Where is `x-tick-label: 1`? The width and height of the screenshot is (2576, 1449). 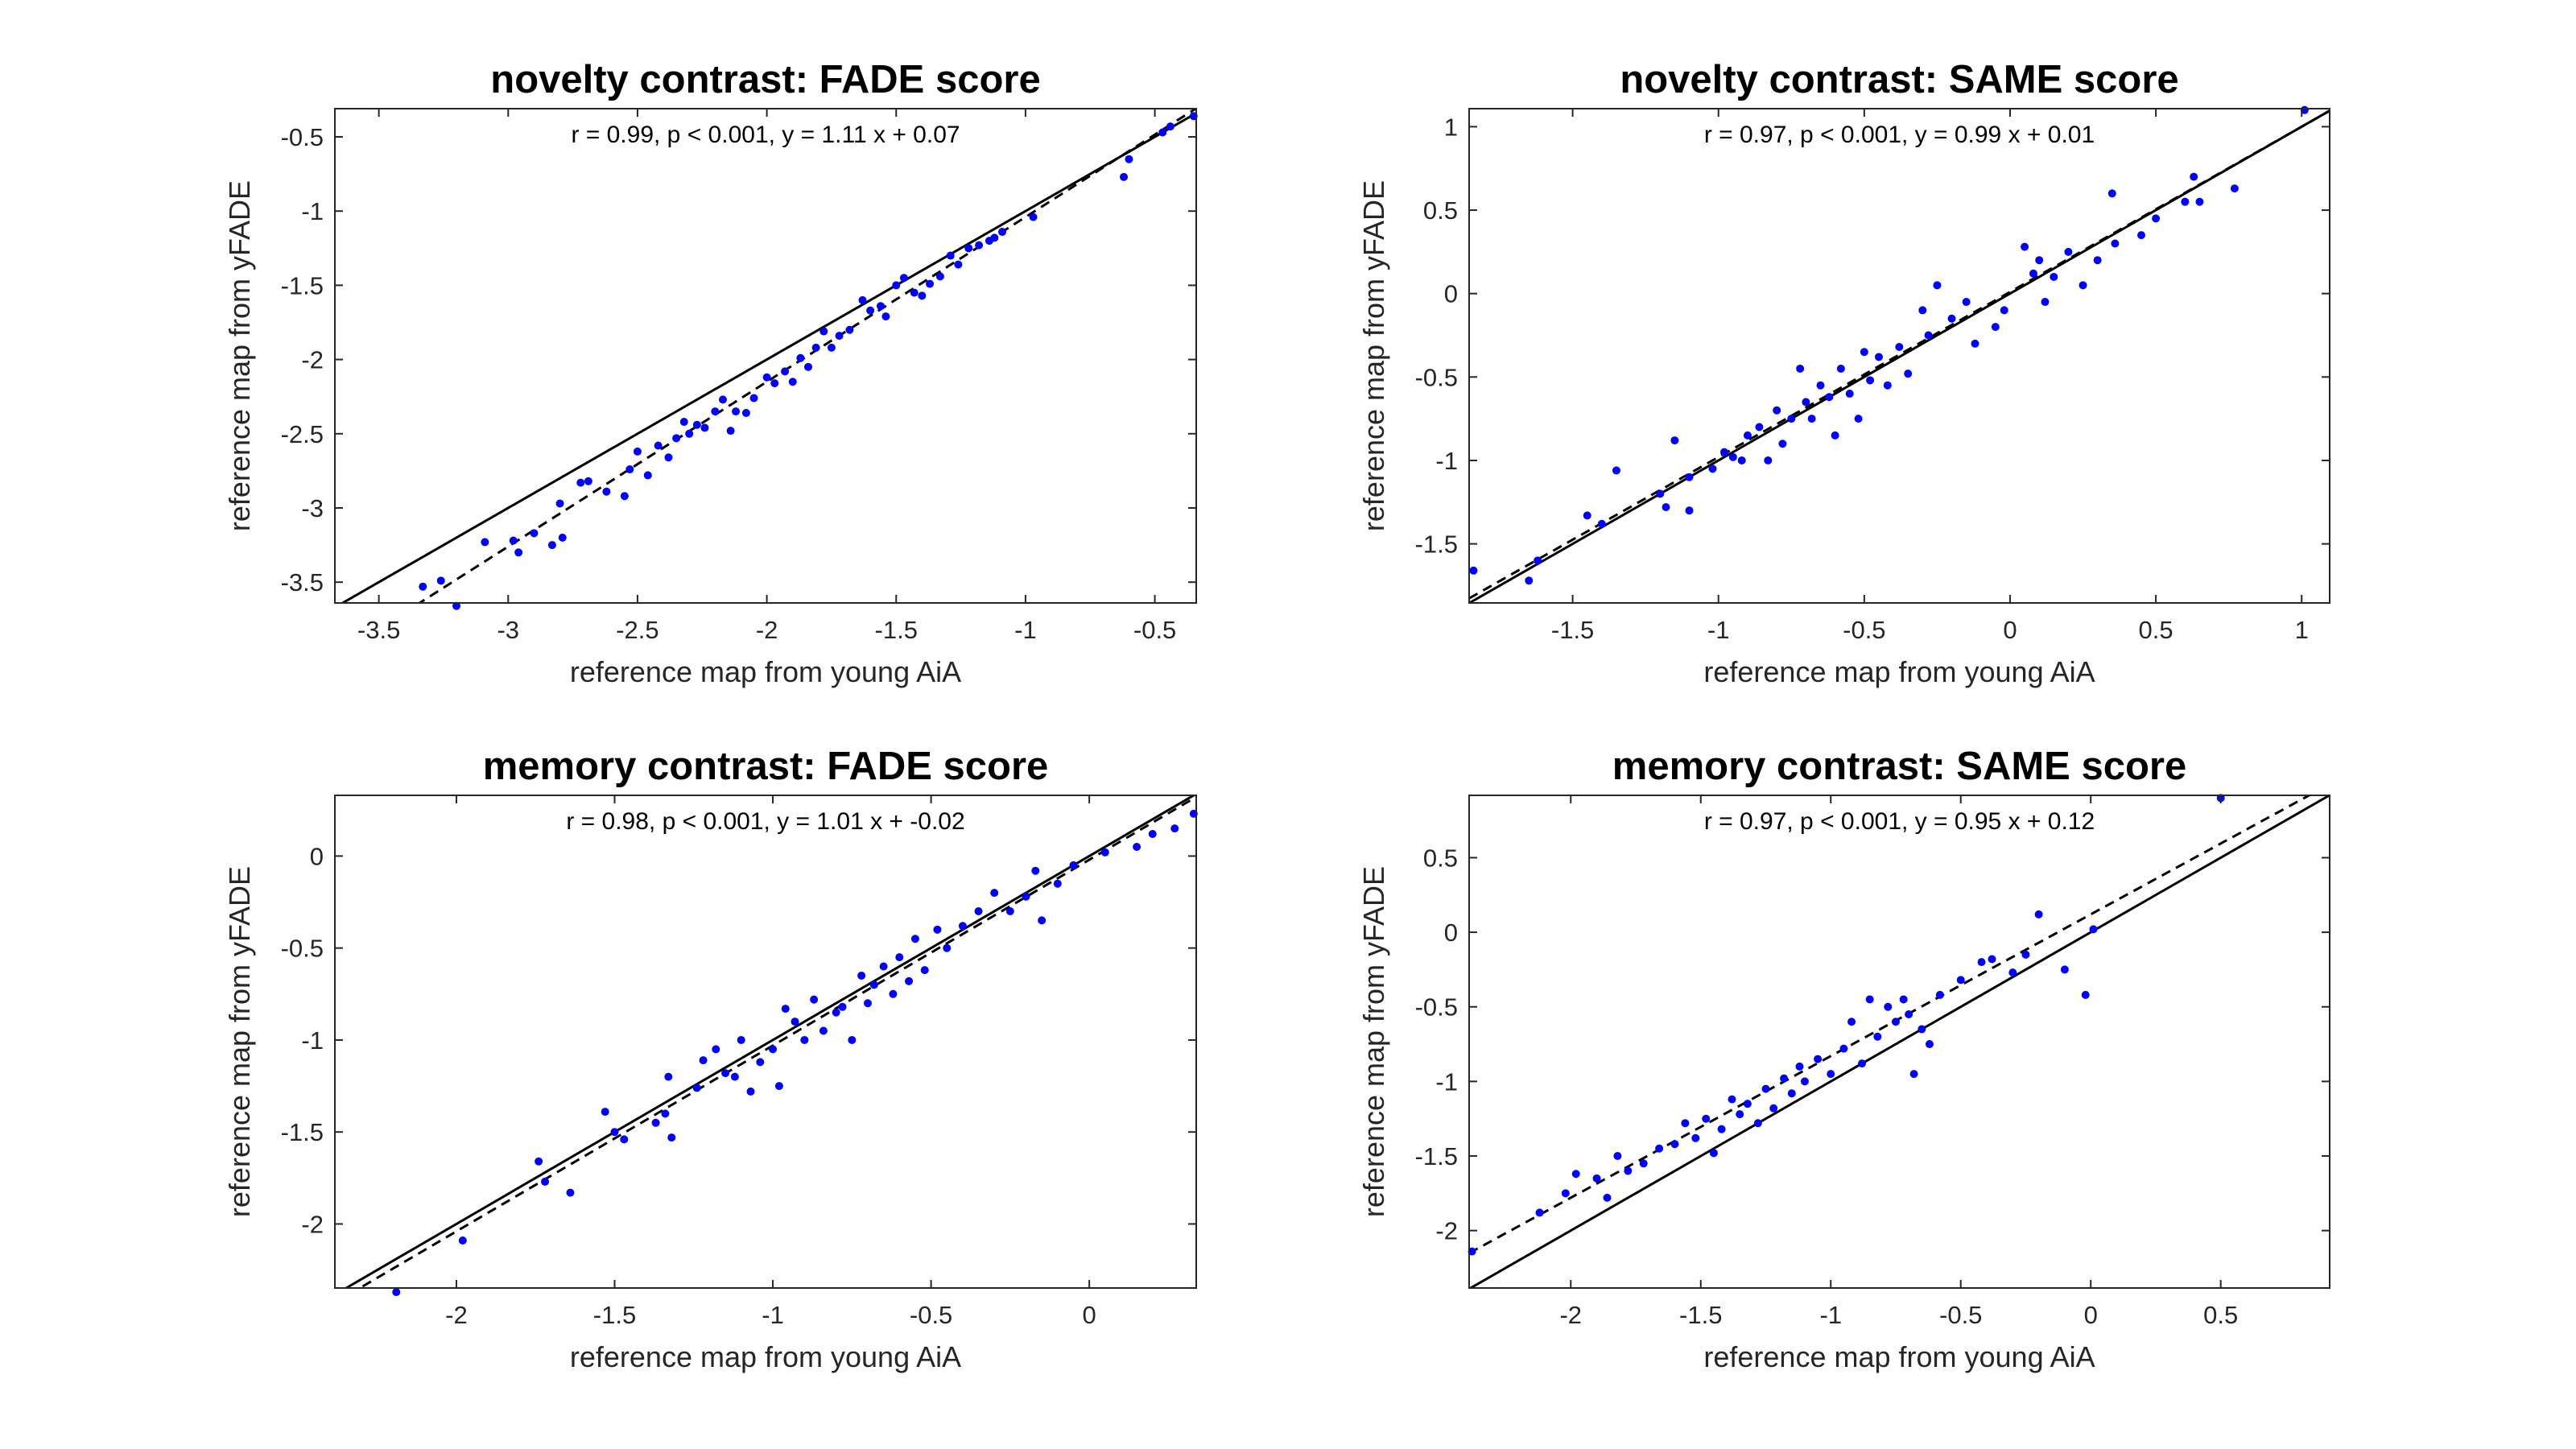
x-tick-label: 1 is located at coordinates (2302, 630).